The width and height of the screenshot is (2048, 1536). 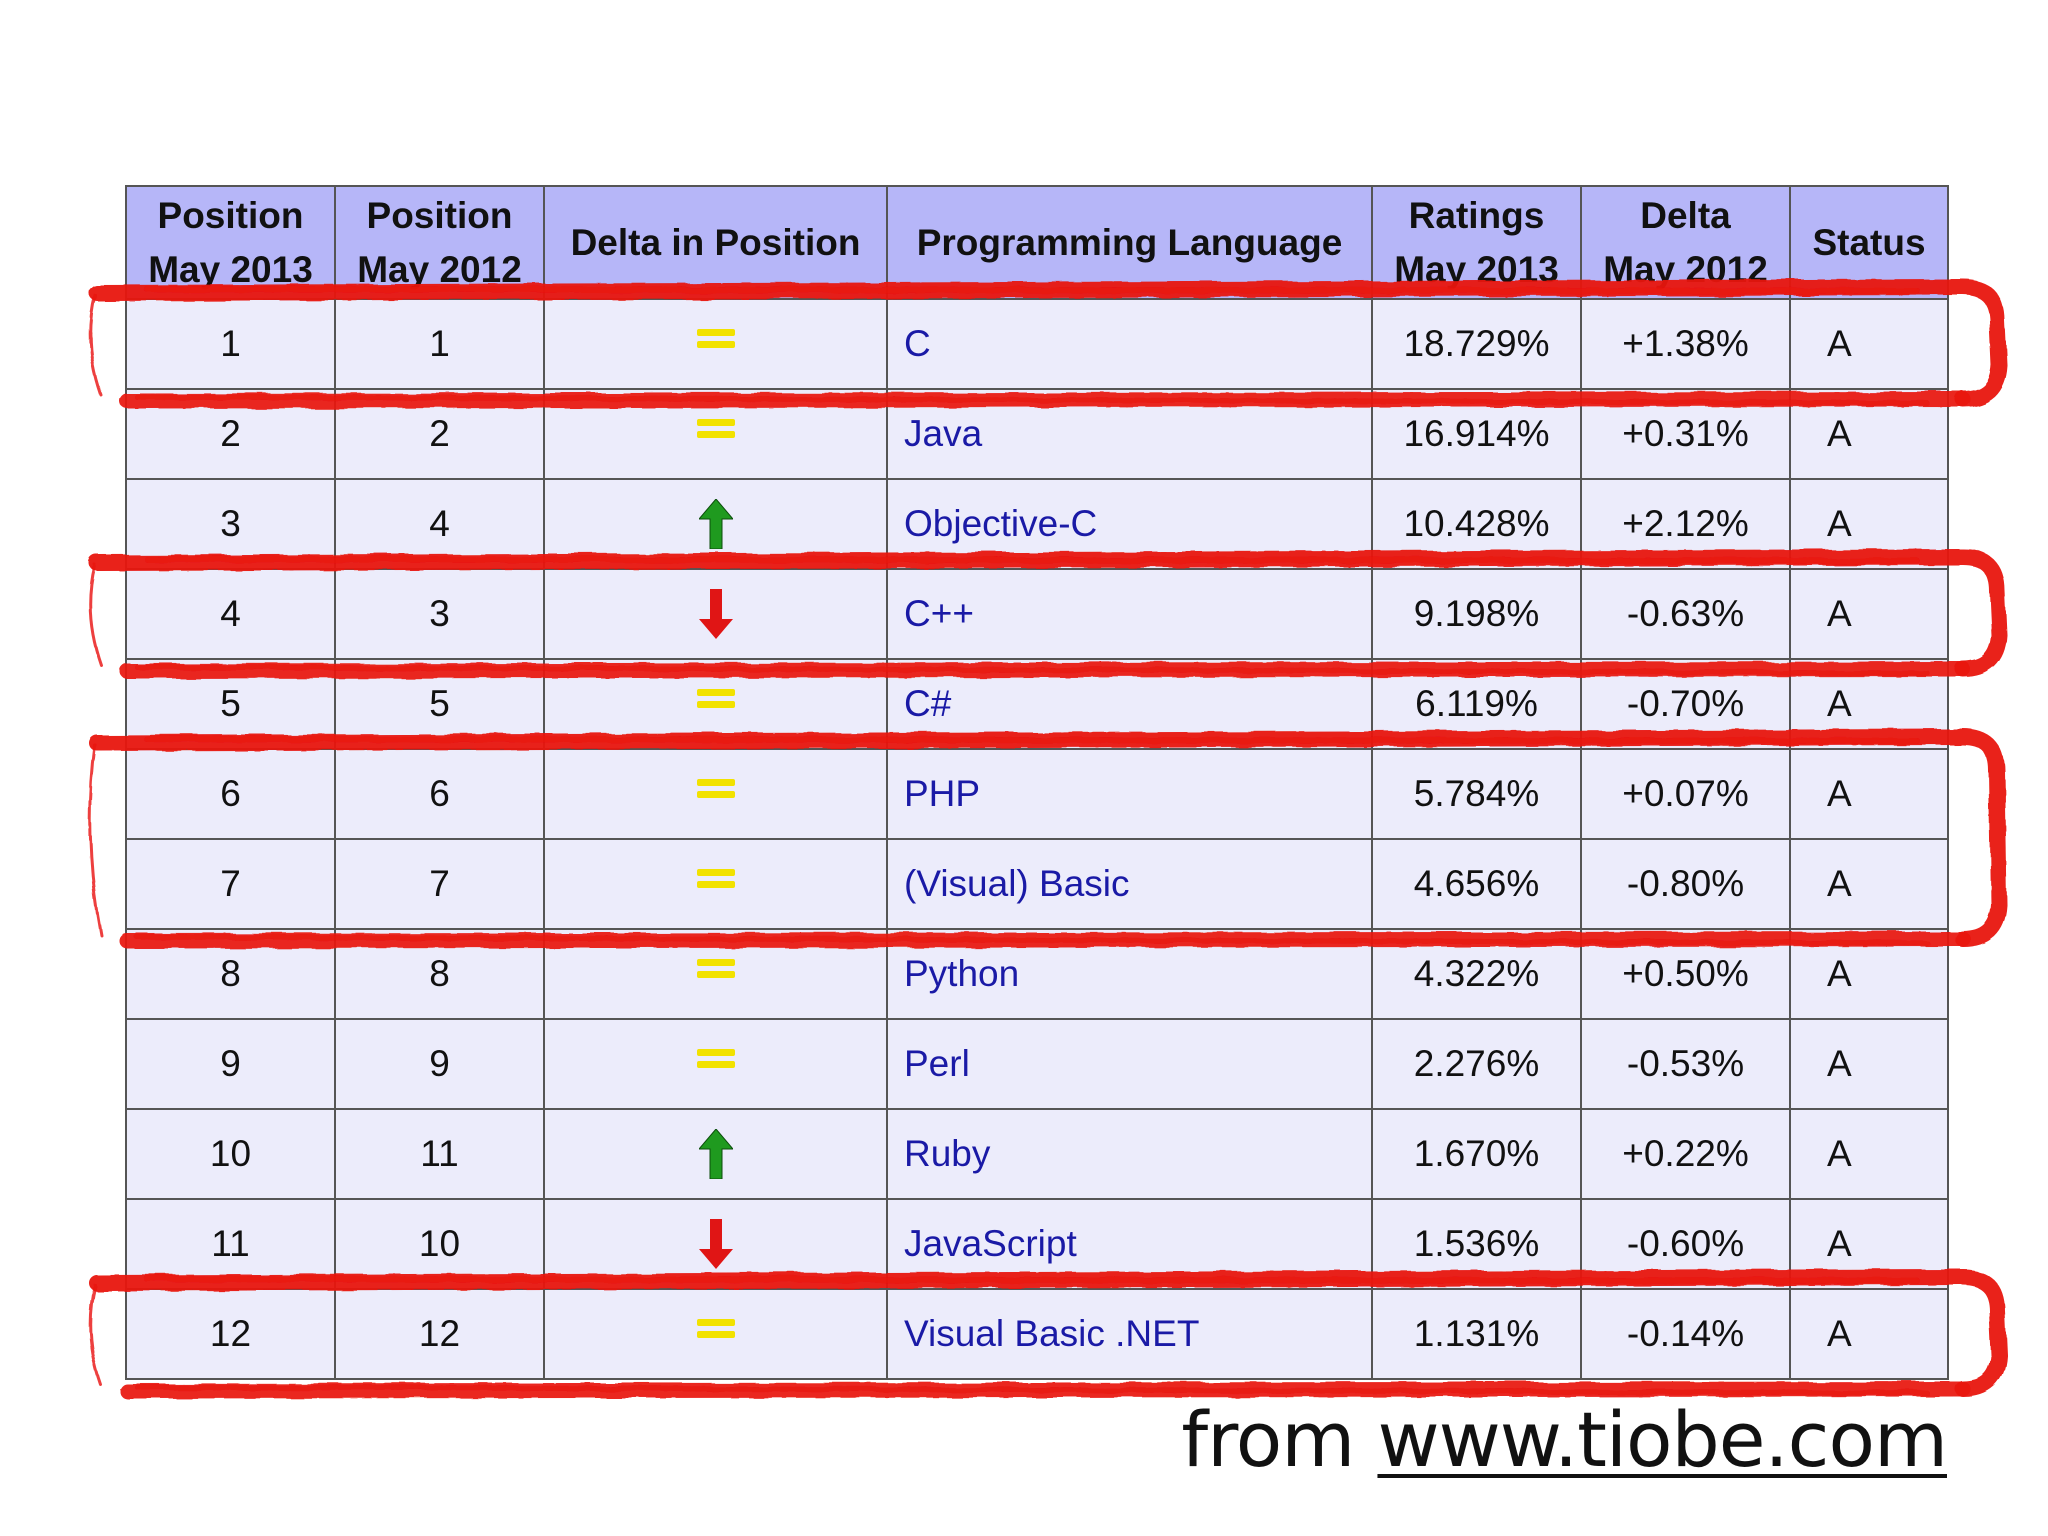 I want to click on table-row: 10 11 Ruby 1.670% +0.22% A, so click(x=1037, y=1154).